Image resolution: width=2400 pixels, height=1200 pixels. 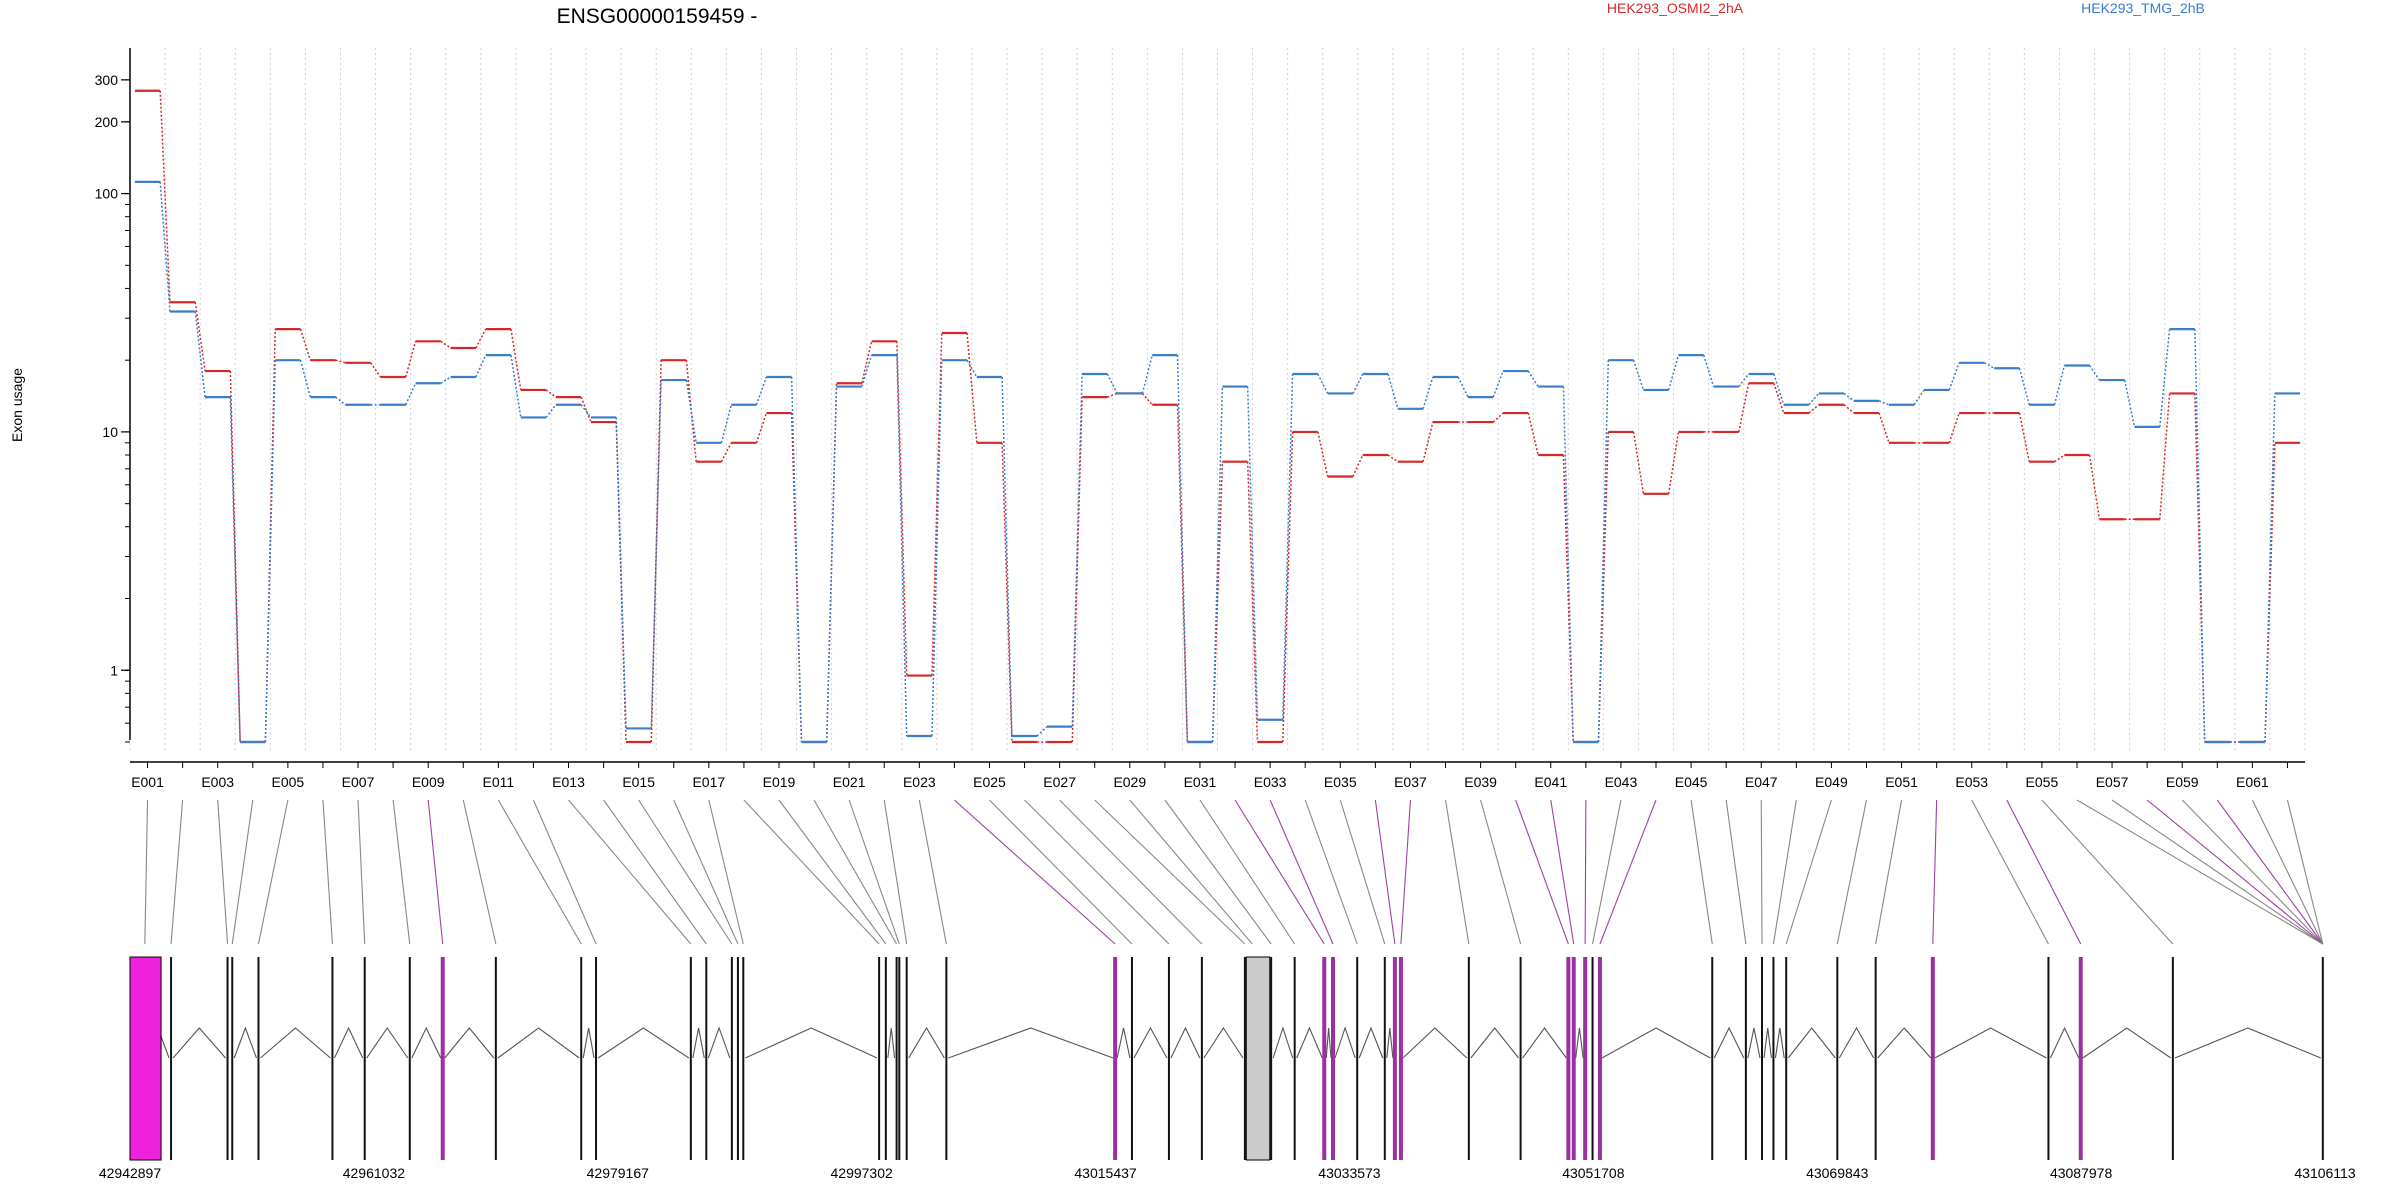 What do you see at coordinates (849, 782) in the screenshot?
I see `x-tick-label: E021` at bounding box center [849, 782].